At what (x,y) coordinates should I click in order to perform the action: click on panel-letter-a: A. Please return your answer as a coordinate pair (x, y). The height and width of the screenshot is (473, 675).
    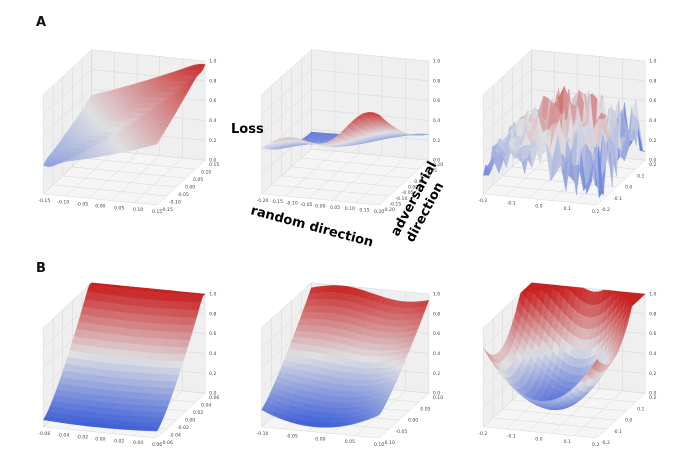
    Looking at the image, I should click on (41, 22).